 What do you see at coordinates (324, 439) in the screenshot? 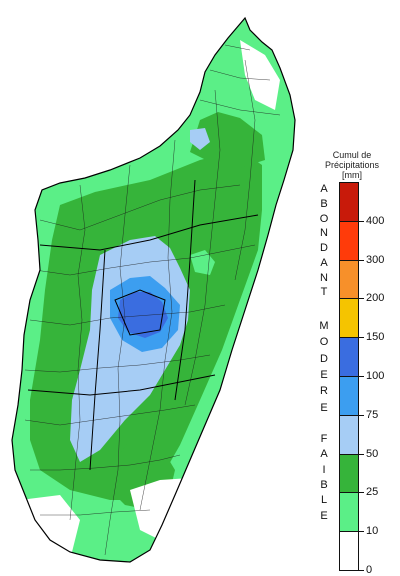
I see `legend-category-letter: F` at bounding box center [324, 439].